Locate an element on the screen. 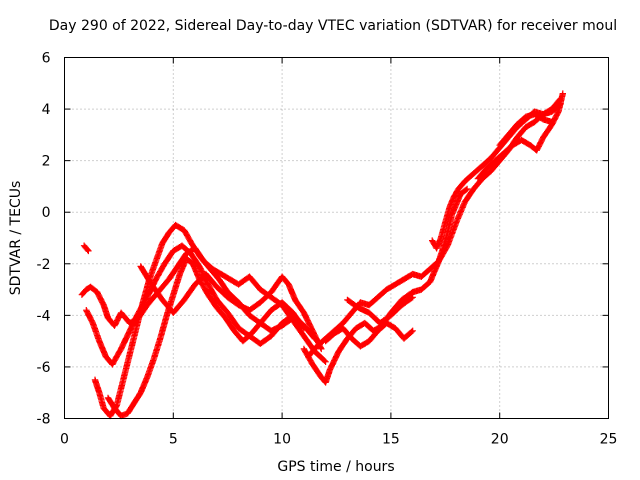  x-tick-label: 20 is located at coordinates (500, 440).